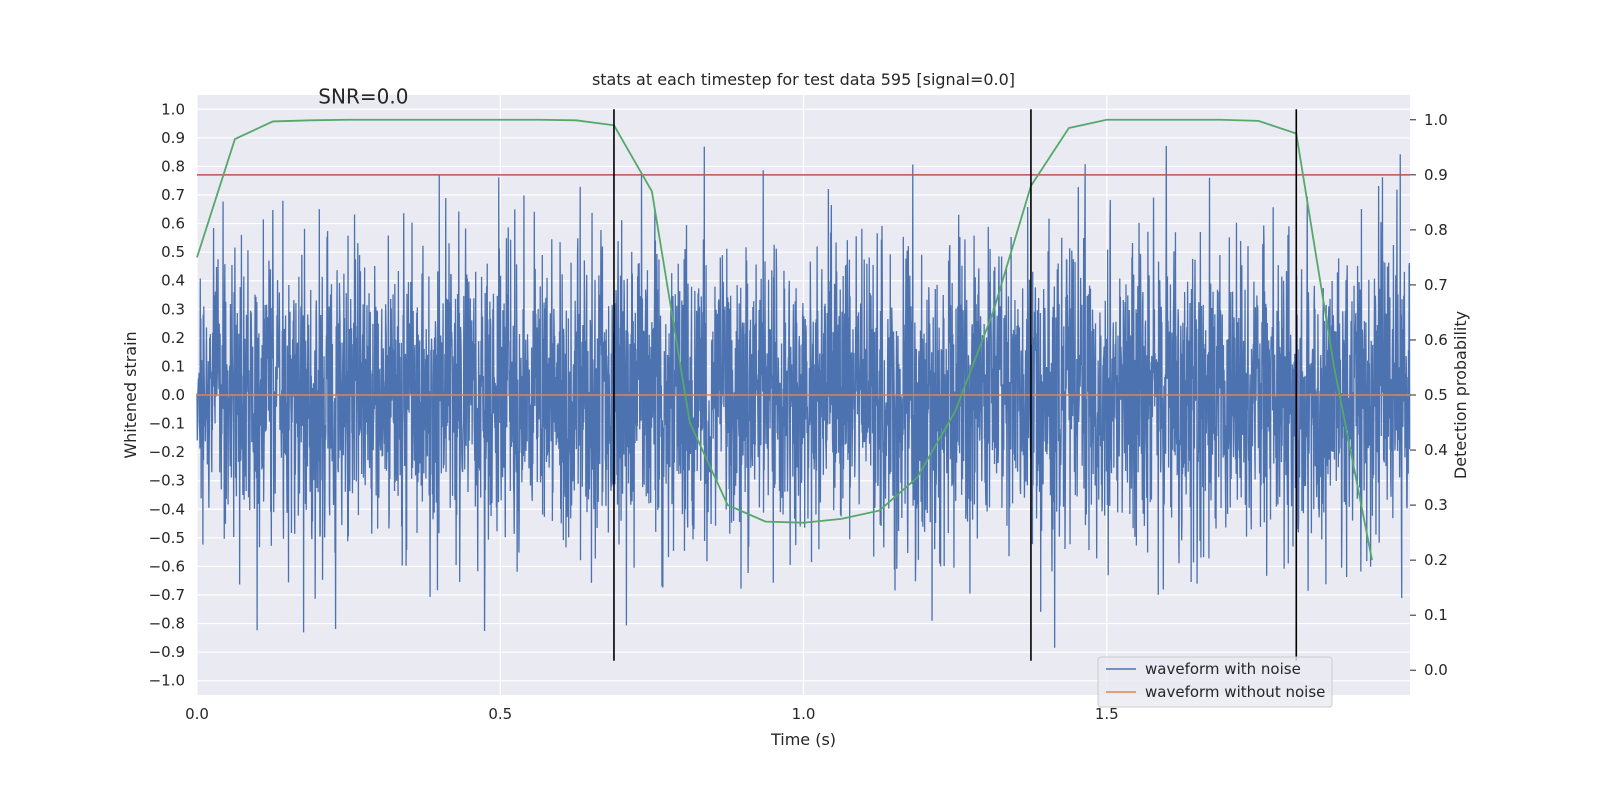  What do you see at coordinates (500, 714) in the screenshot?
I see `x-tick-label: 0.5` at bounding box center [500, 714].